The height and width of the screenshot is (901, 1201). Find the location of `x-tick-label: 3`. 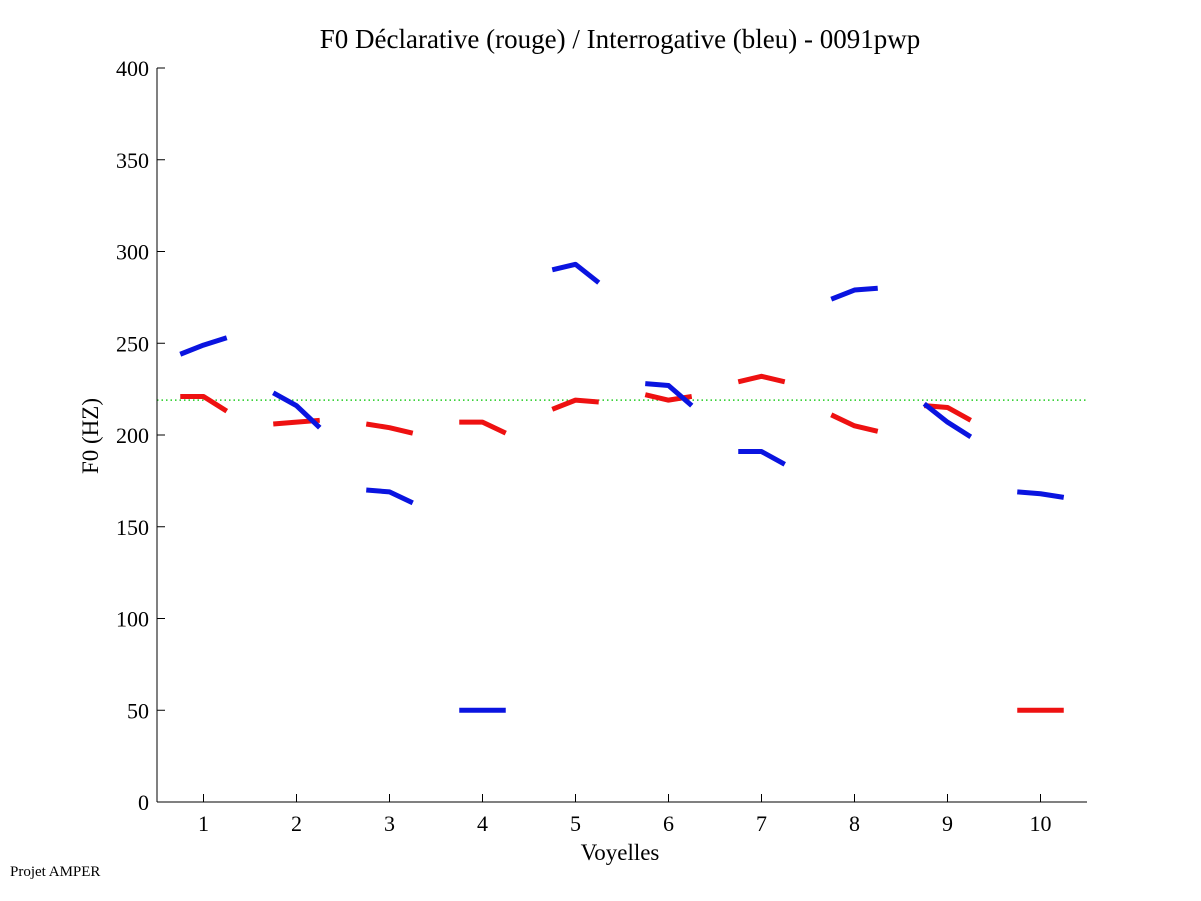

x-tick-label: 3 is located at coordinates (389, 823).